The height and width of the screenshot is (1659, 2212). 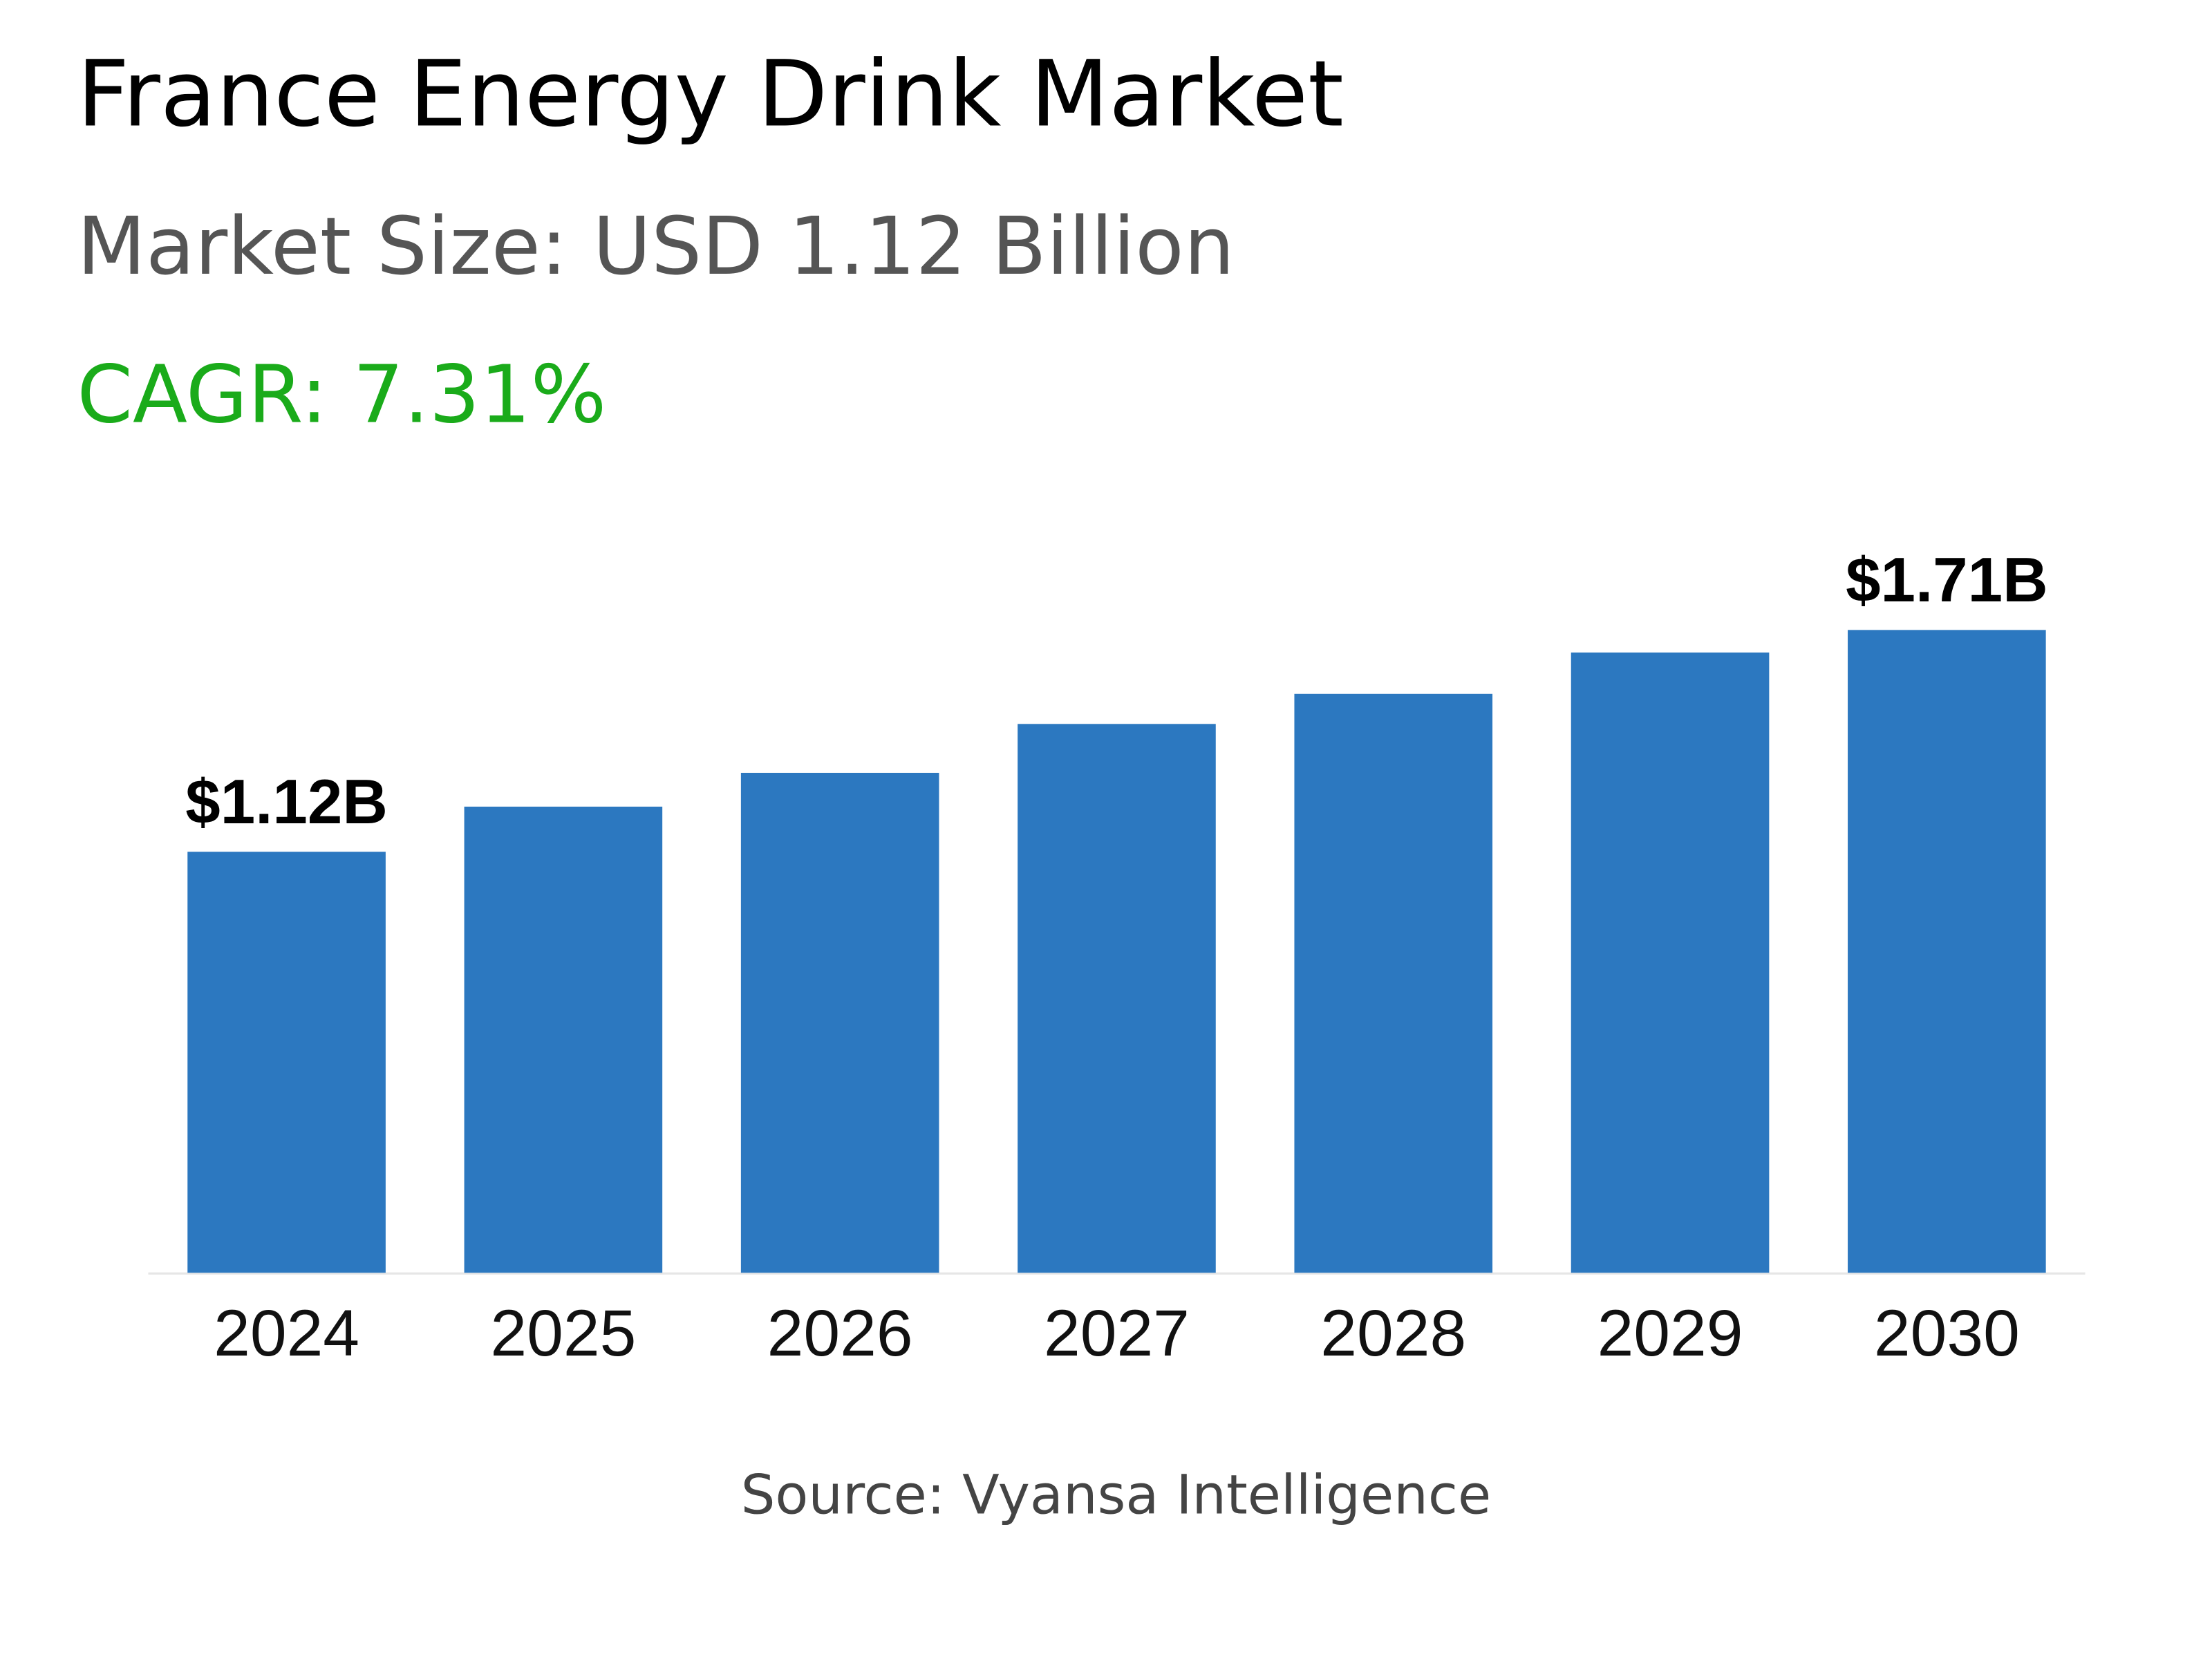 What do you see at coordinates (840, 1333) in the screenshot?
I see `x-tick-label: 2026` at bounding box center [840, 1333].